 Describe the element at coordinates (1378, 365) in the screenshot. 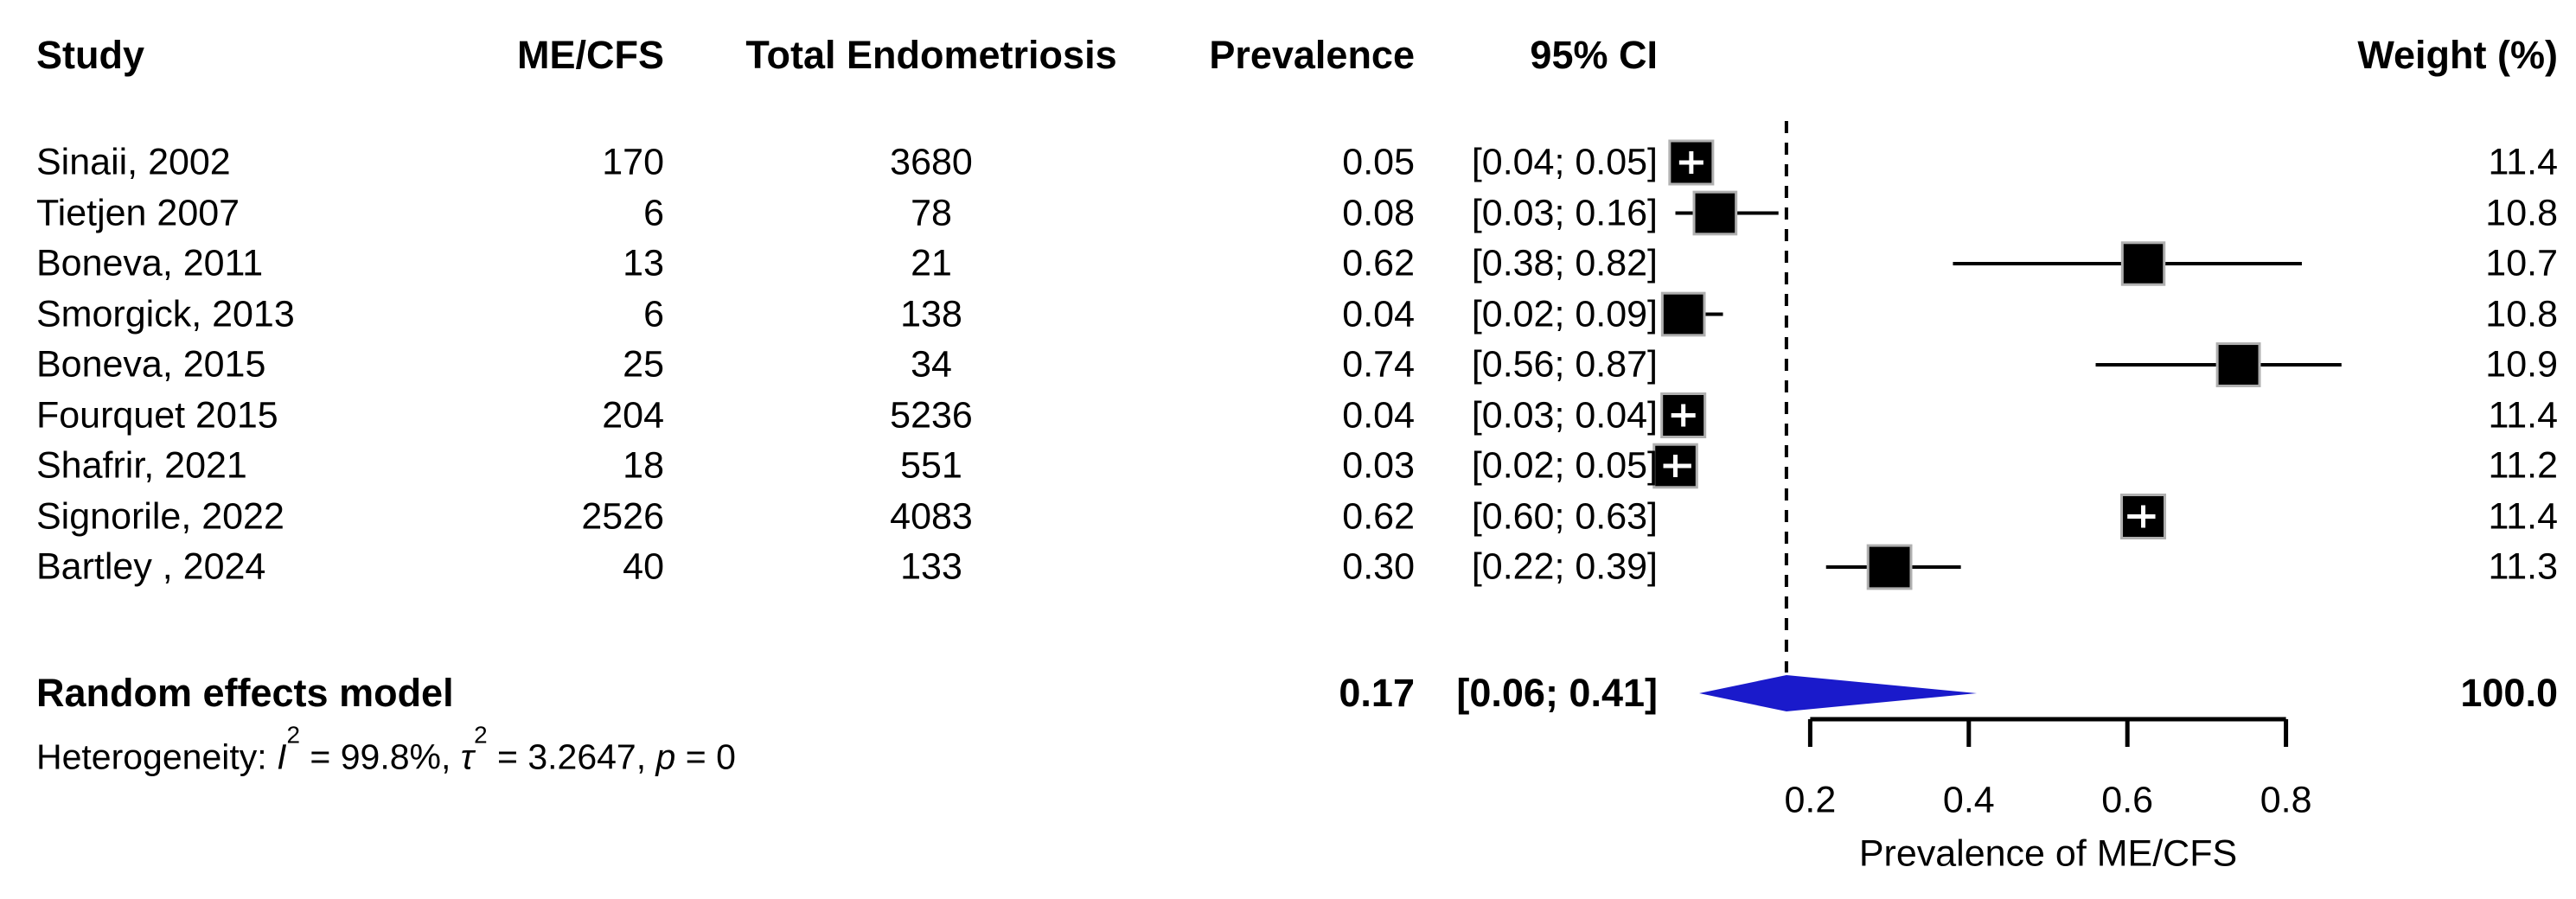

I see `prevalence-value: 0.74` at that location.